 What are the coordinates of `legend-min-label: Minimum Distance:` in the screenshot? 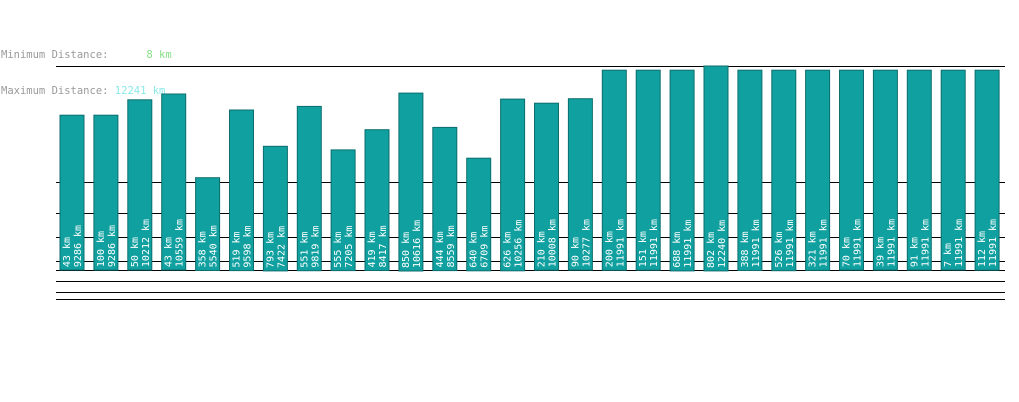 It's located at (55, 55).